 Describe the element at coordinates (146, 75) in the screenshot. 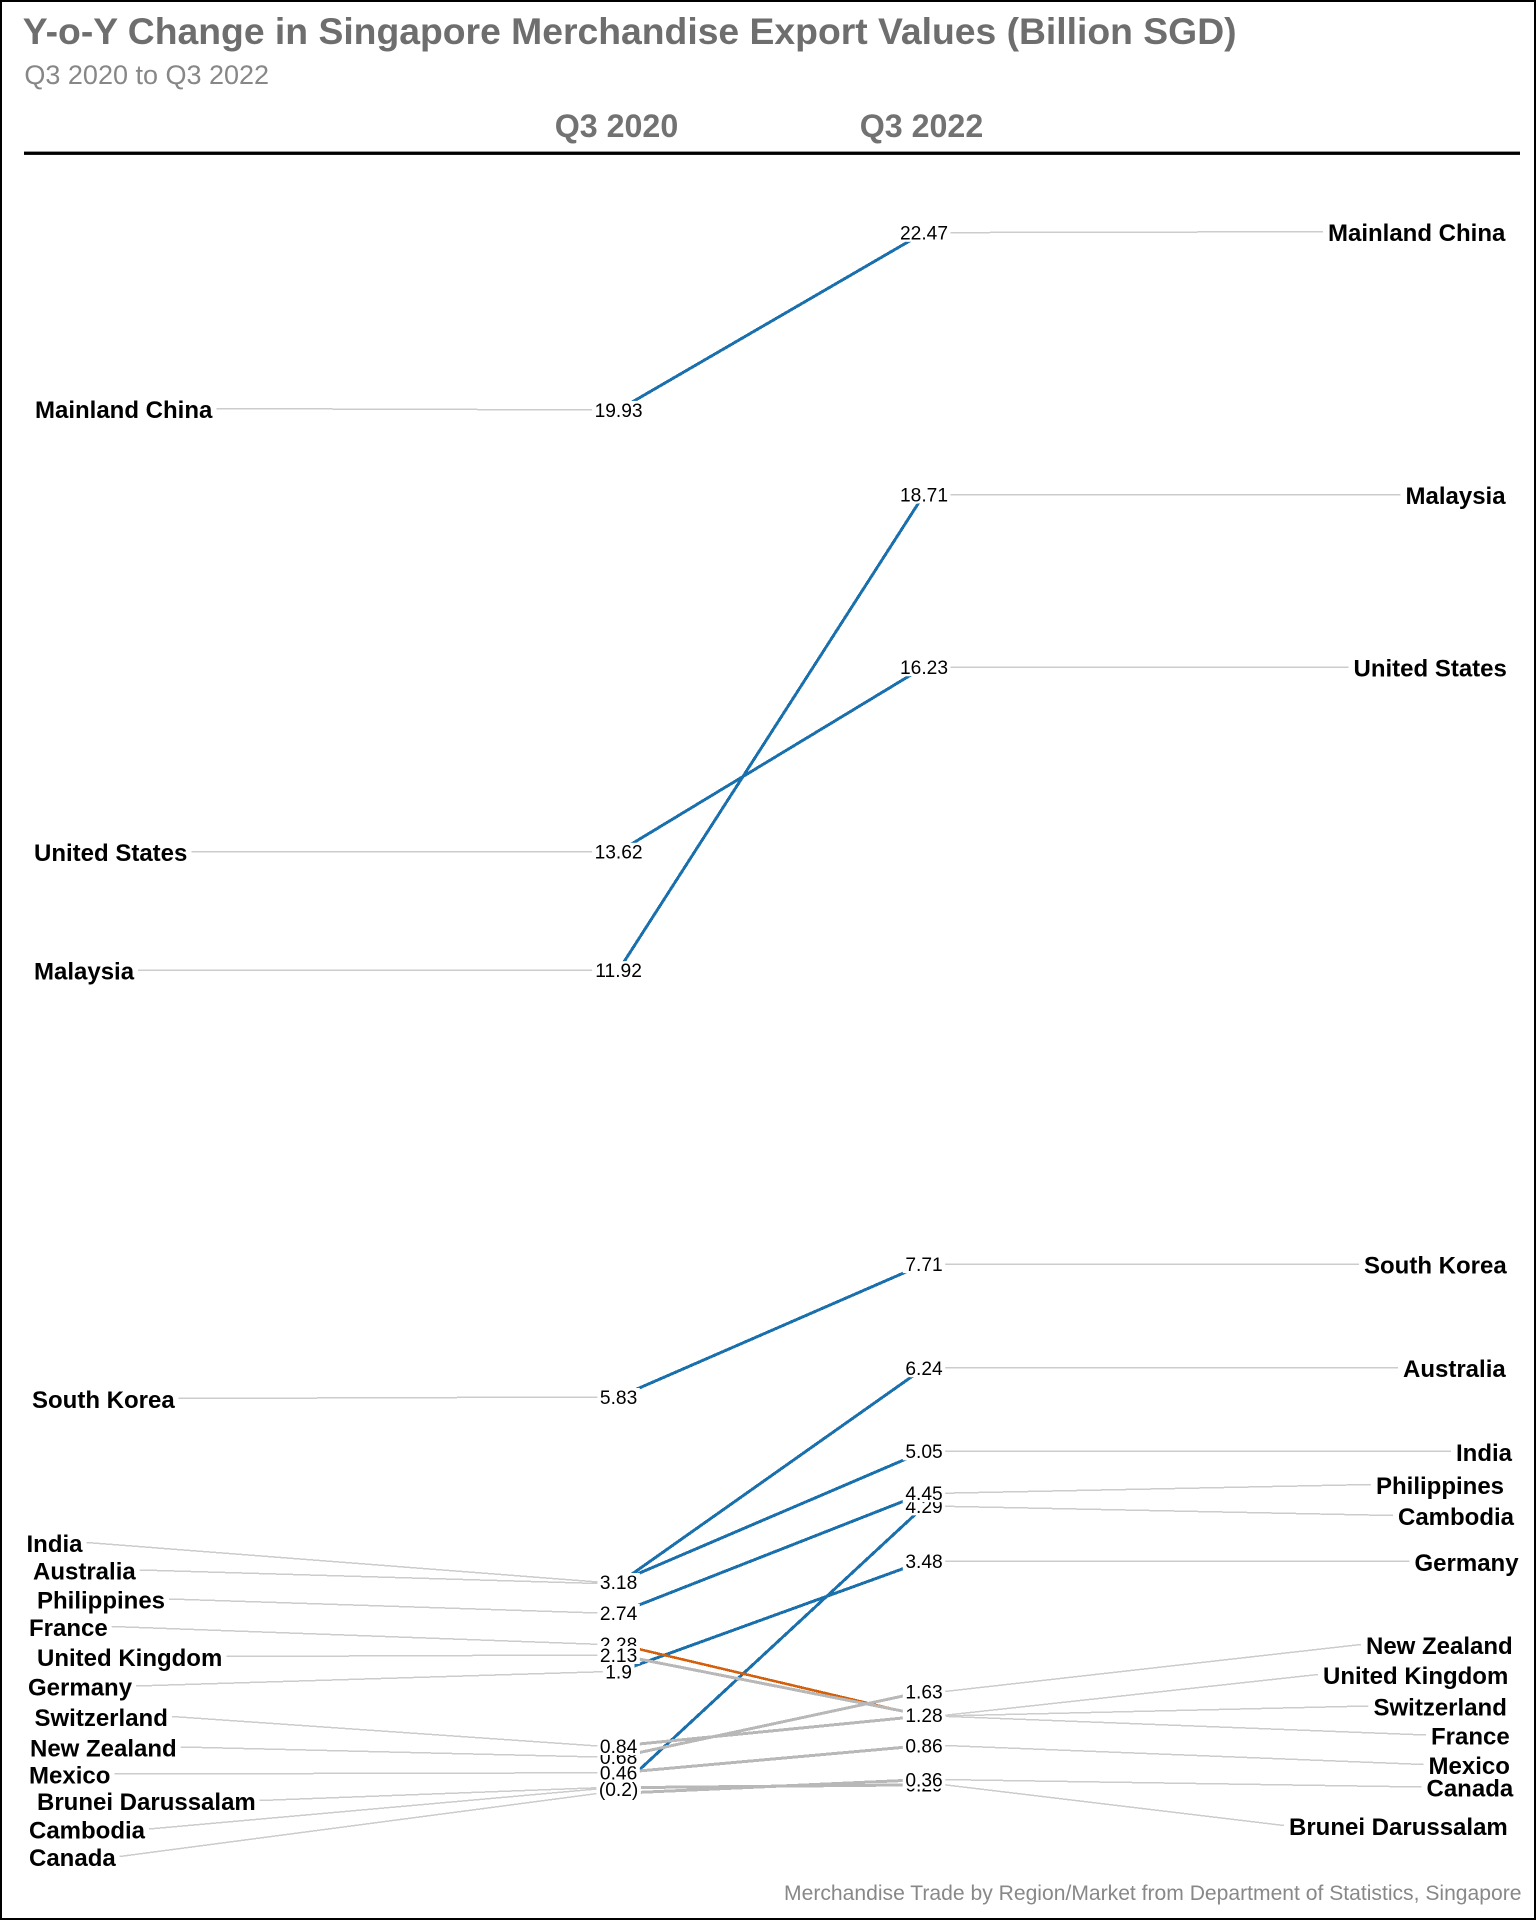

I see `svg-text: Q3 2020 to Q3 2022` at that location.